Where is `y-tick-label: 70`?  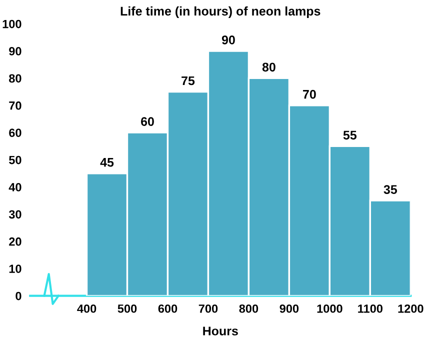
y-tick-label: 70 is located at coordinates (15, 105).